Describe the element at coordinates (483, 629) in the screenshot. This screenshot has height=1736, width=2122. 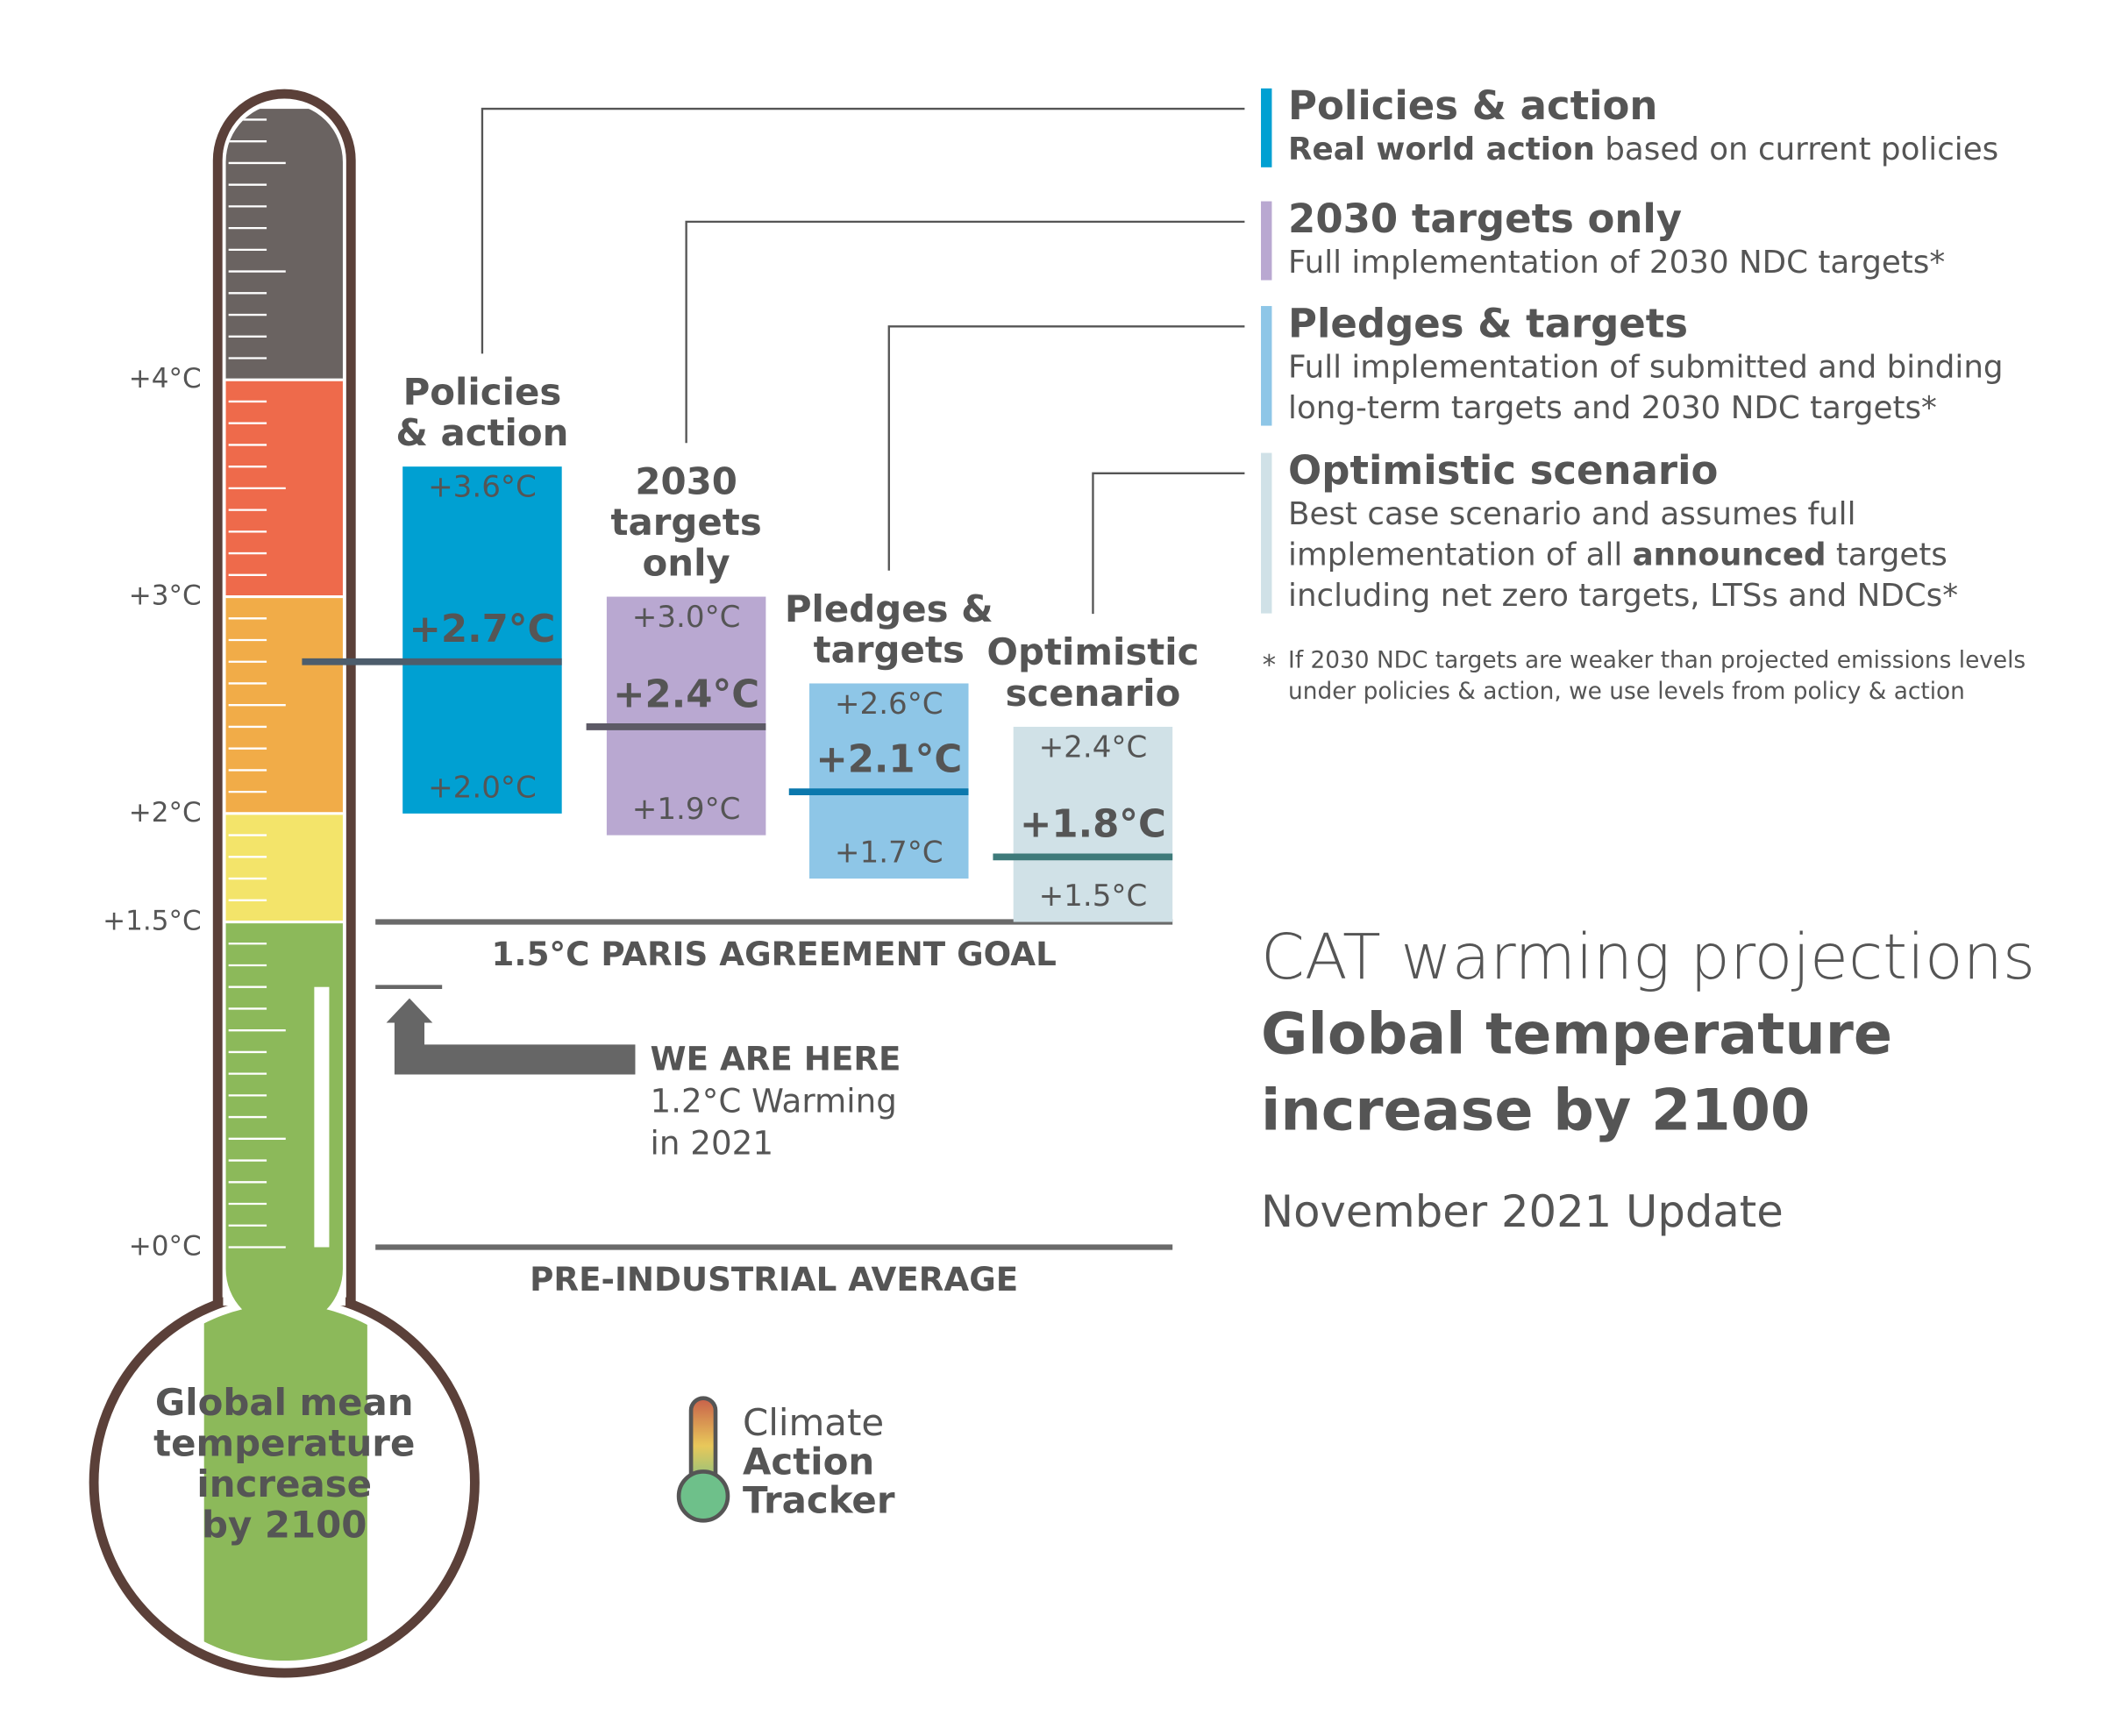
I see `mid-label: +2.7°C` at that location.